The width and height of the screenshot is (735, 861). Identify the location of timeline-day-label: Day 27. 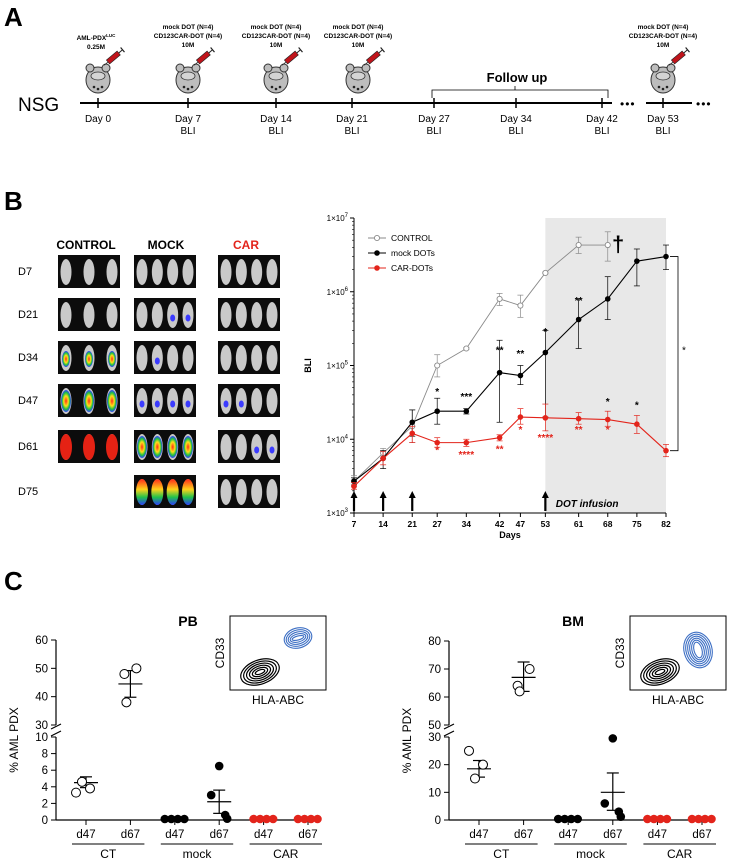
(434, 119).